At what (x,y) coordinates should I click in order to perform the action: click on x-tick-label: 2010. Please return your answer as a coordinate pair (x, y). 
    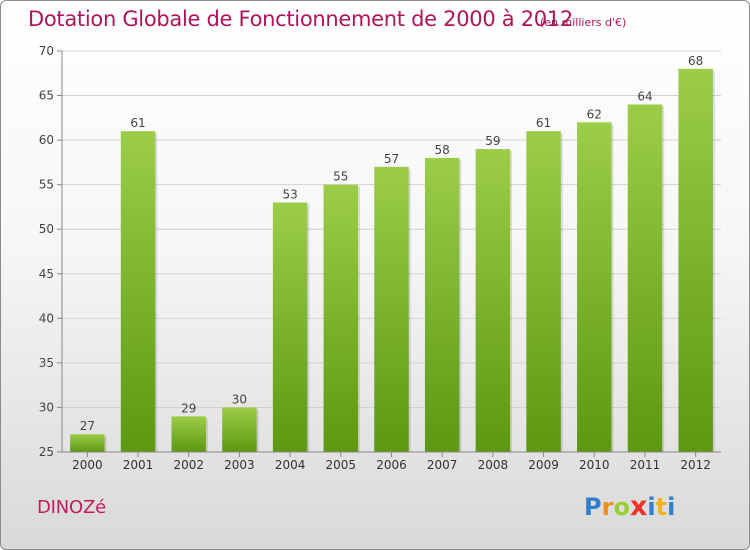
    Looking at the image, I should click on (594, 465).